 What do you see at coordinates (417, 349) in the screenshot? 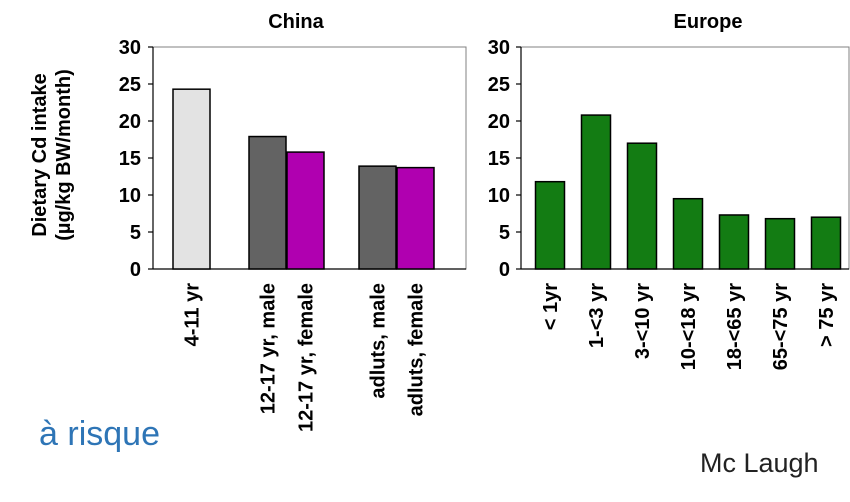
I see `x-tick-label: adluts, female` at bounding box center [417, 349].